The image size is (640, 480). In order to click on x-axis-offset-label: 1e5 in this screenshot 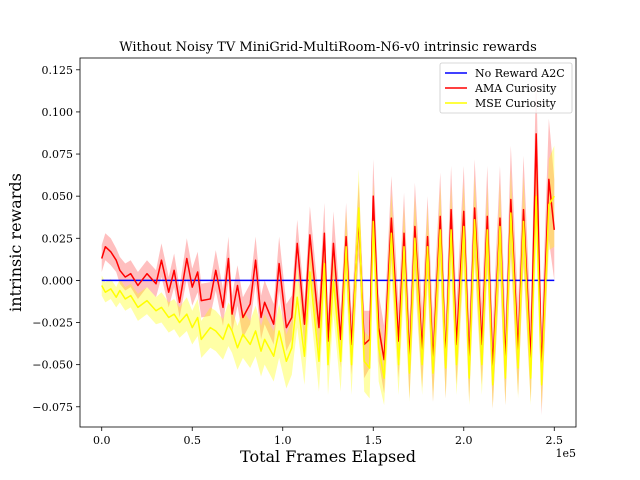, I will do `click(565, 453)`.